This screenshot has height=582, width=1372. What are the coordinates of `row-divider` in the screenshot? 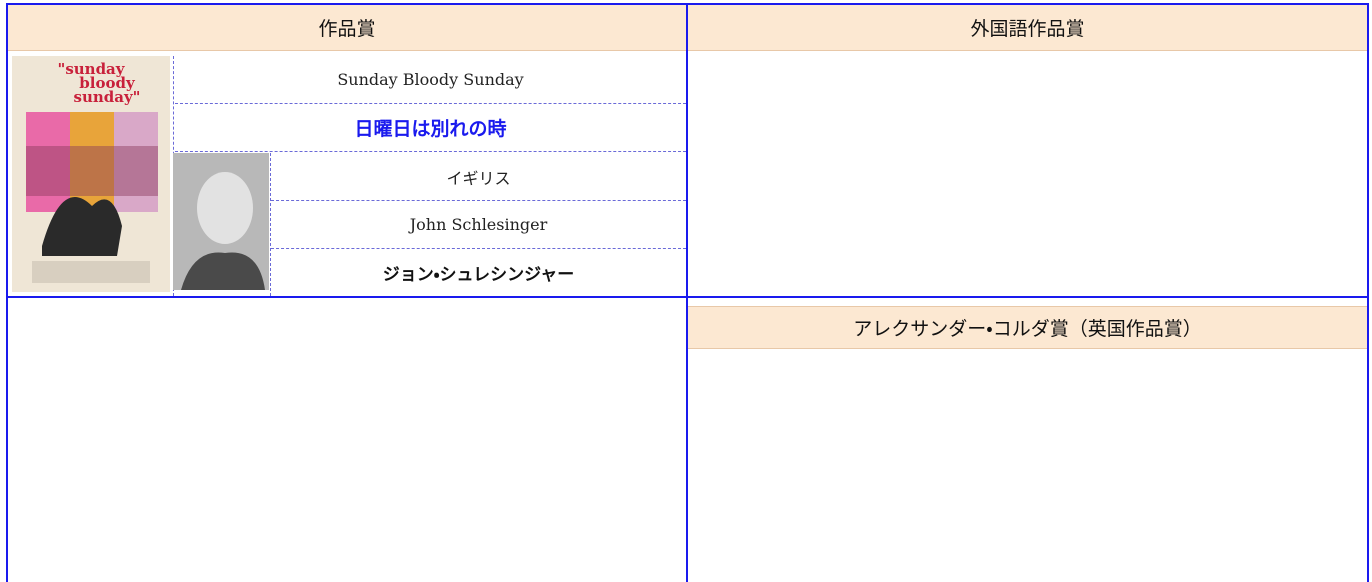 It's located at (687, 297).